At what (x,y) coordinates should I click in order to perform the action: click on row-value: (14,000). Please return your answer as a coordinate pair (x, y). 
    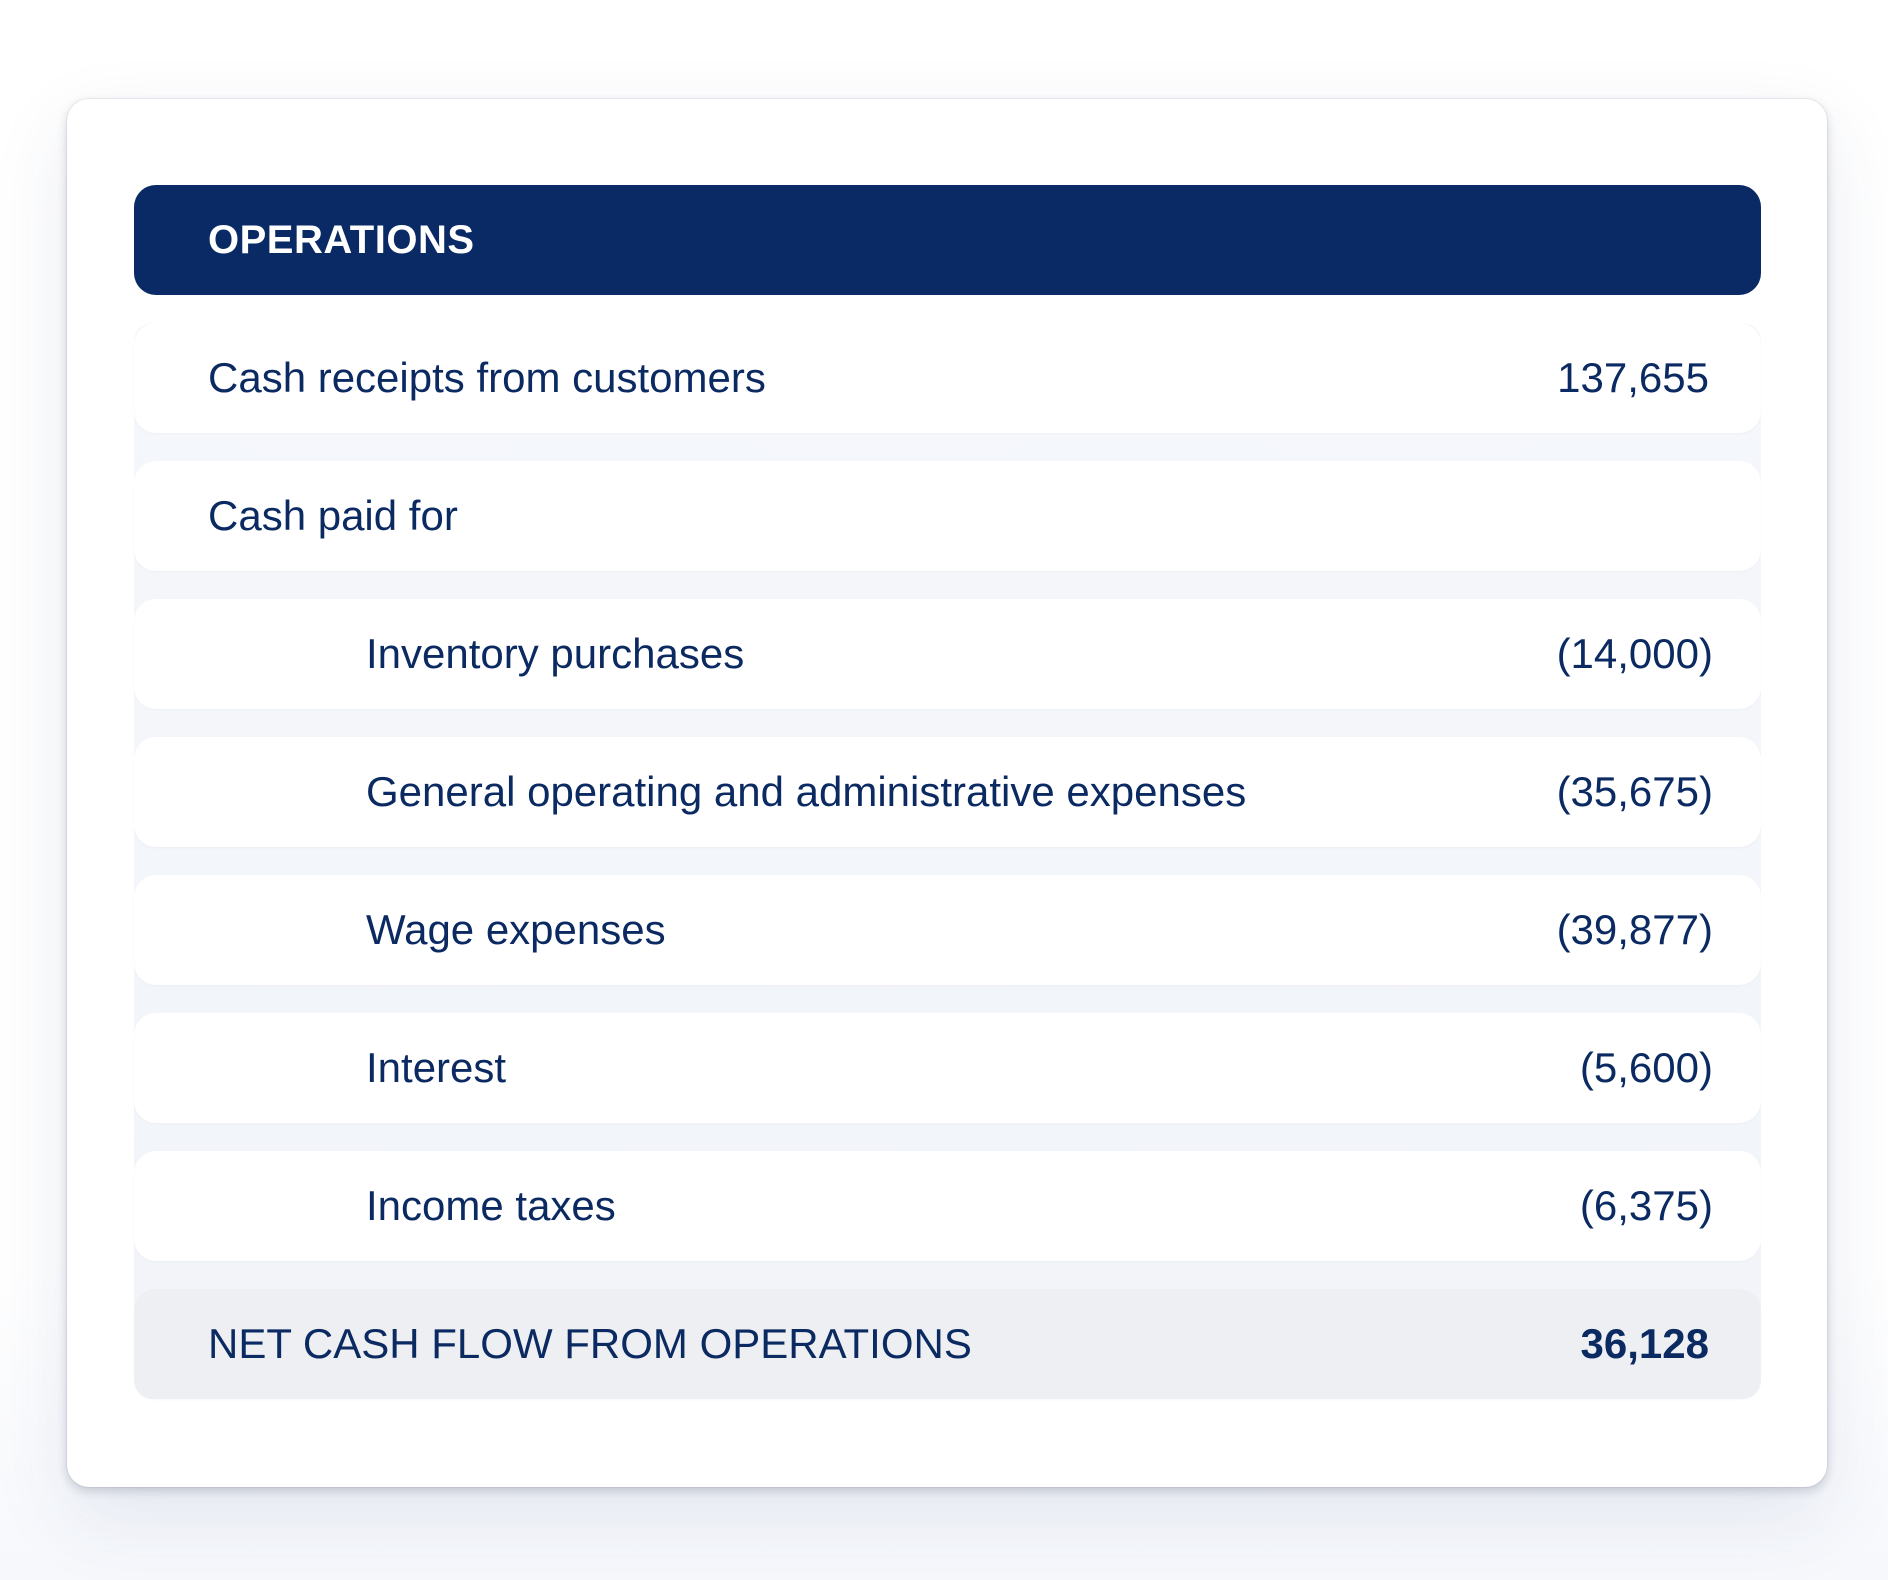
    Looking at the image, I should click on (1634, 653).